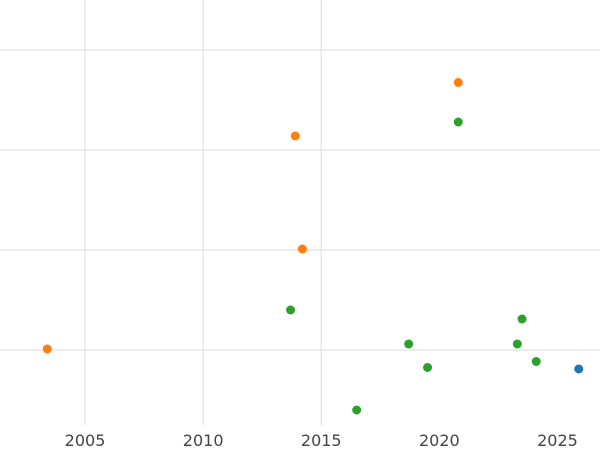  I want to click on x-tick-label: 2025, so click(557, 440).